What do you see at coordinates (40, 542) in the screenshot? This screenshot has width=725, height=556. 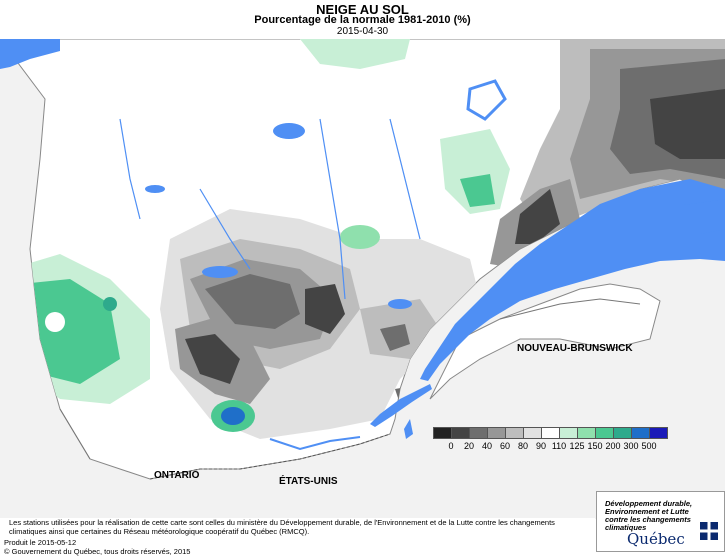 I see `footer-produced: Produit le 2015-05-12` at bounding box center [40, 542].